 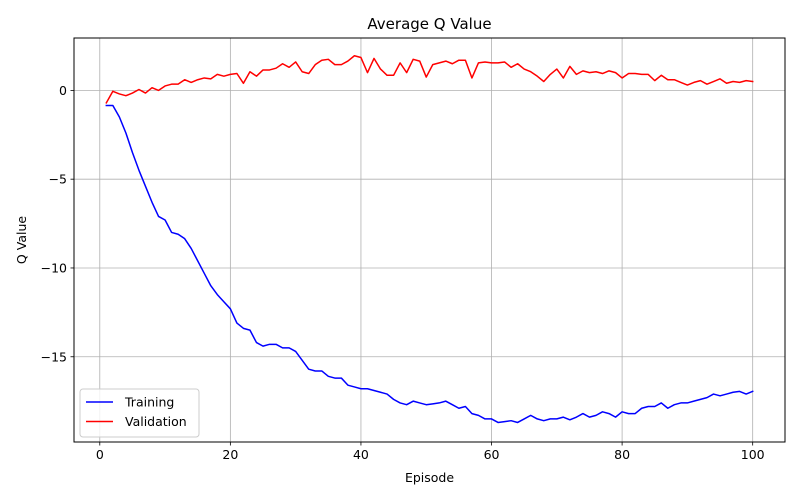 What do you see at coordinates (429, 477) in the screenshot?
I see `x-axis-label: Episode` at bounding box center [429, 477].